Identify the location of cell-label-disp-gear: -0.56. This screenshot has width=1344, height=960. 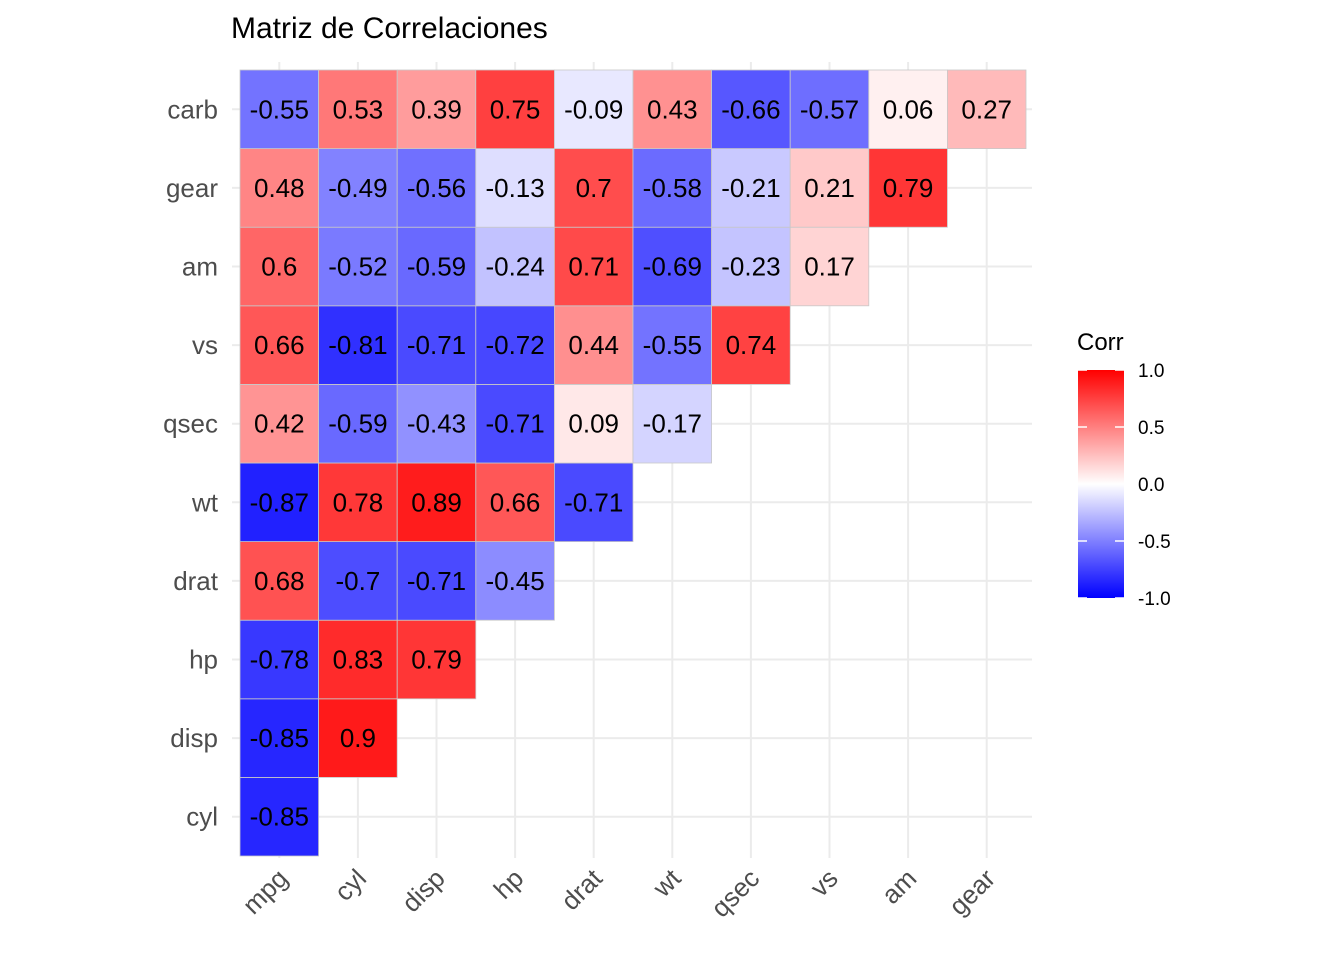
(436, 188).